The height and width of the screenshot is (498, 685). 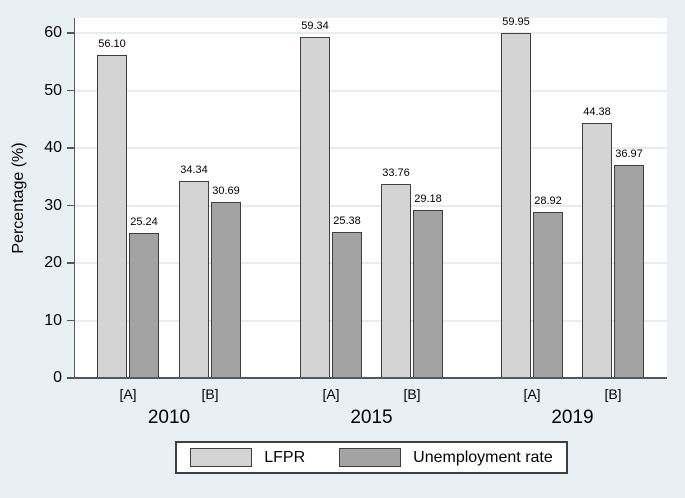 I want to click on bar-value-label: 59.95, so click(x=516, y=22).